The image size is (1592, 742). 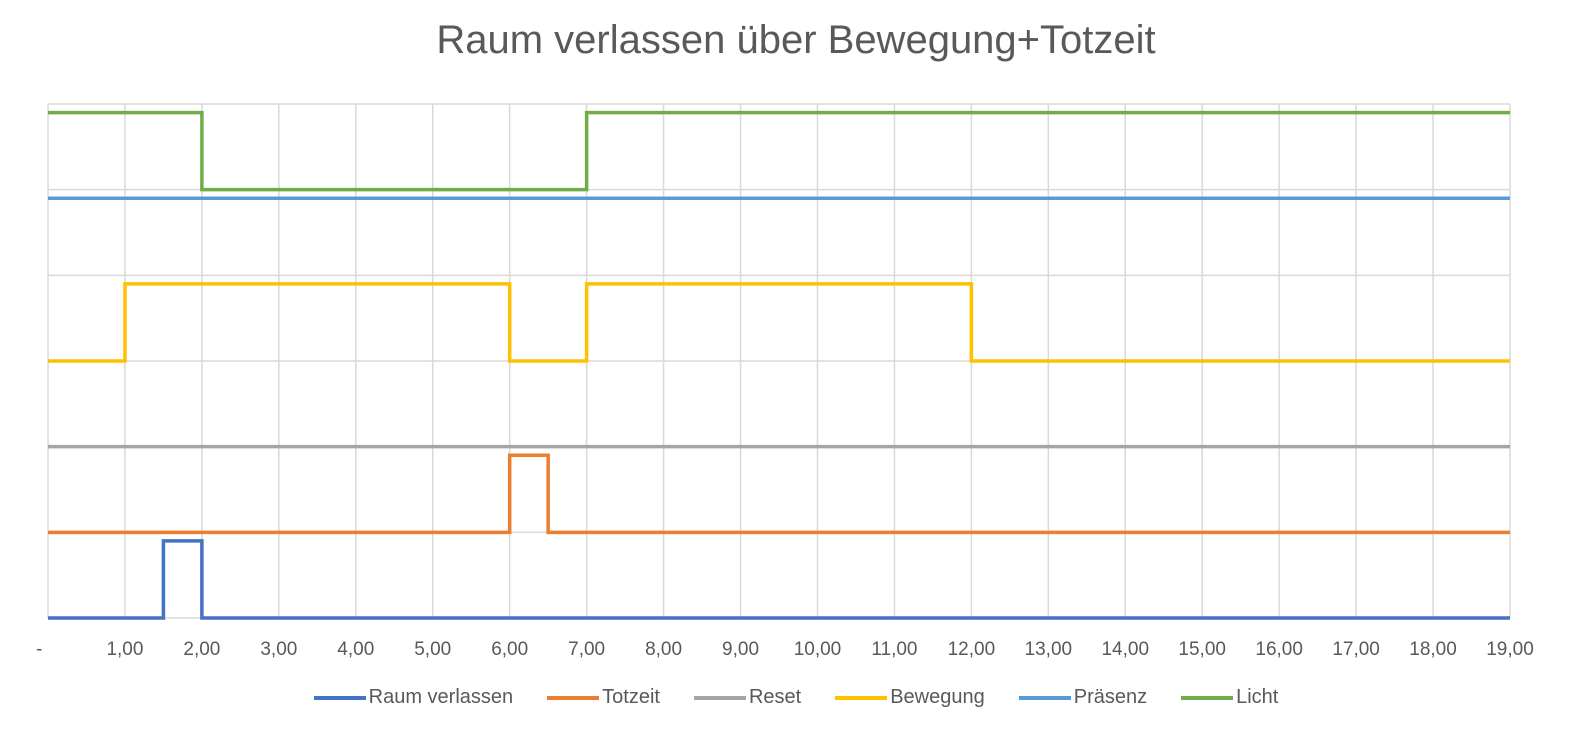 What do you see at coordinates (39, 649) in the screenshot?
I see `x-tick-label: -` at bounding box center [39, 649].